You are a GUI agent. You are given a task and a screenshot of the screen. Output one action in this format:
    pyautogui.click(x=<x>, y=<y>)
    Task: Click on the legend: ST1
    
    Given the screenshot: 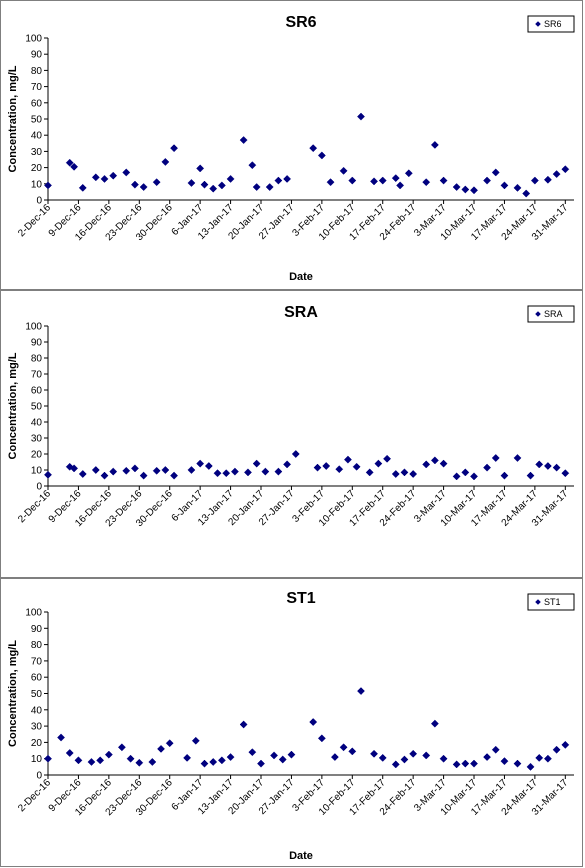 What is the action you would take?
    pyautogui.click(x=551, y=602)
    